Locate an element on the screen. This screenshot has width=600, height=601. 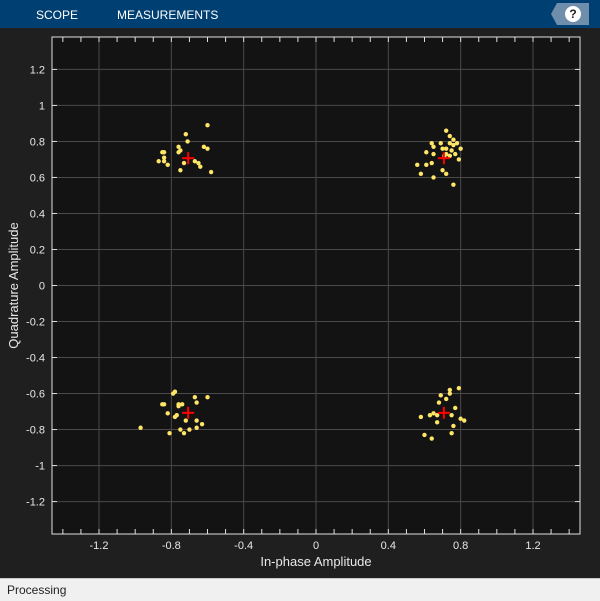
y-tick-label: 1.2 is located at coordinates (37, 70).